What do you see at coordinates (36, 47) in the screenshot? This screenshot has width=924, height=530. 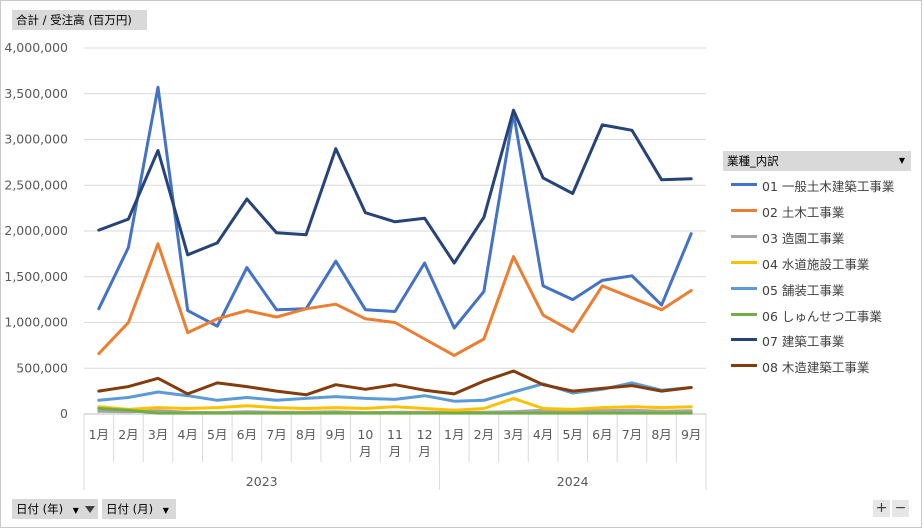 I see `y-tick-label: 4,000,000` at bounding box center [36, 47].